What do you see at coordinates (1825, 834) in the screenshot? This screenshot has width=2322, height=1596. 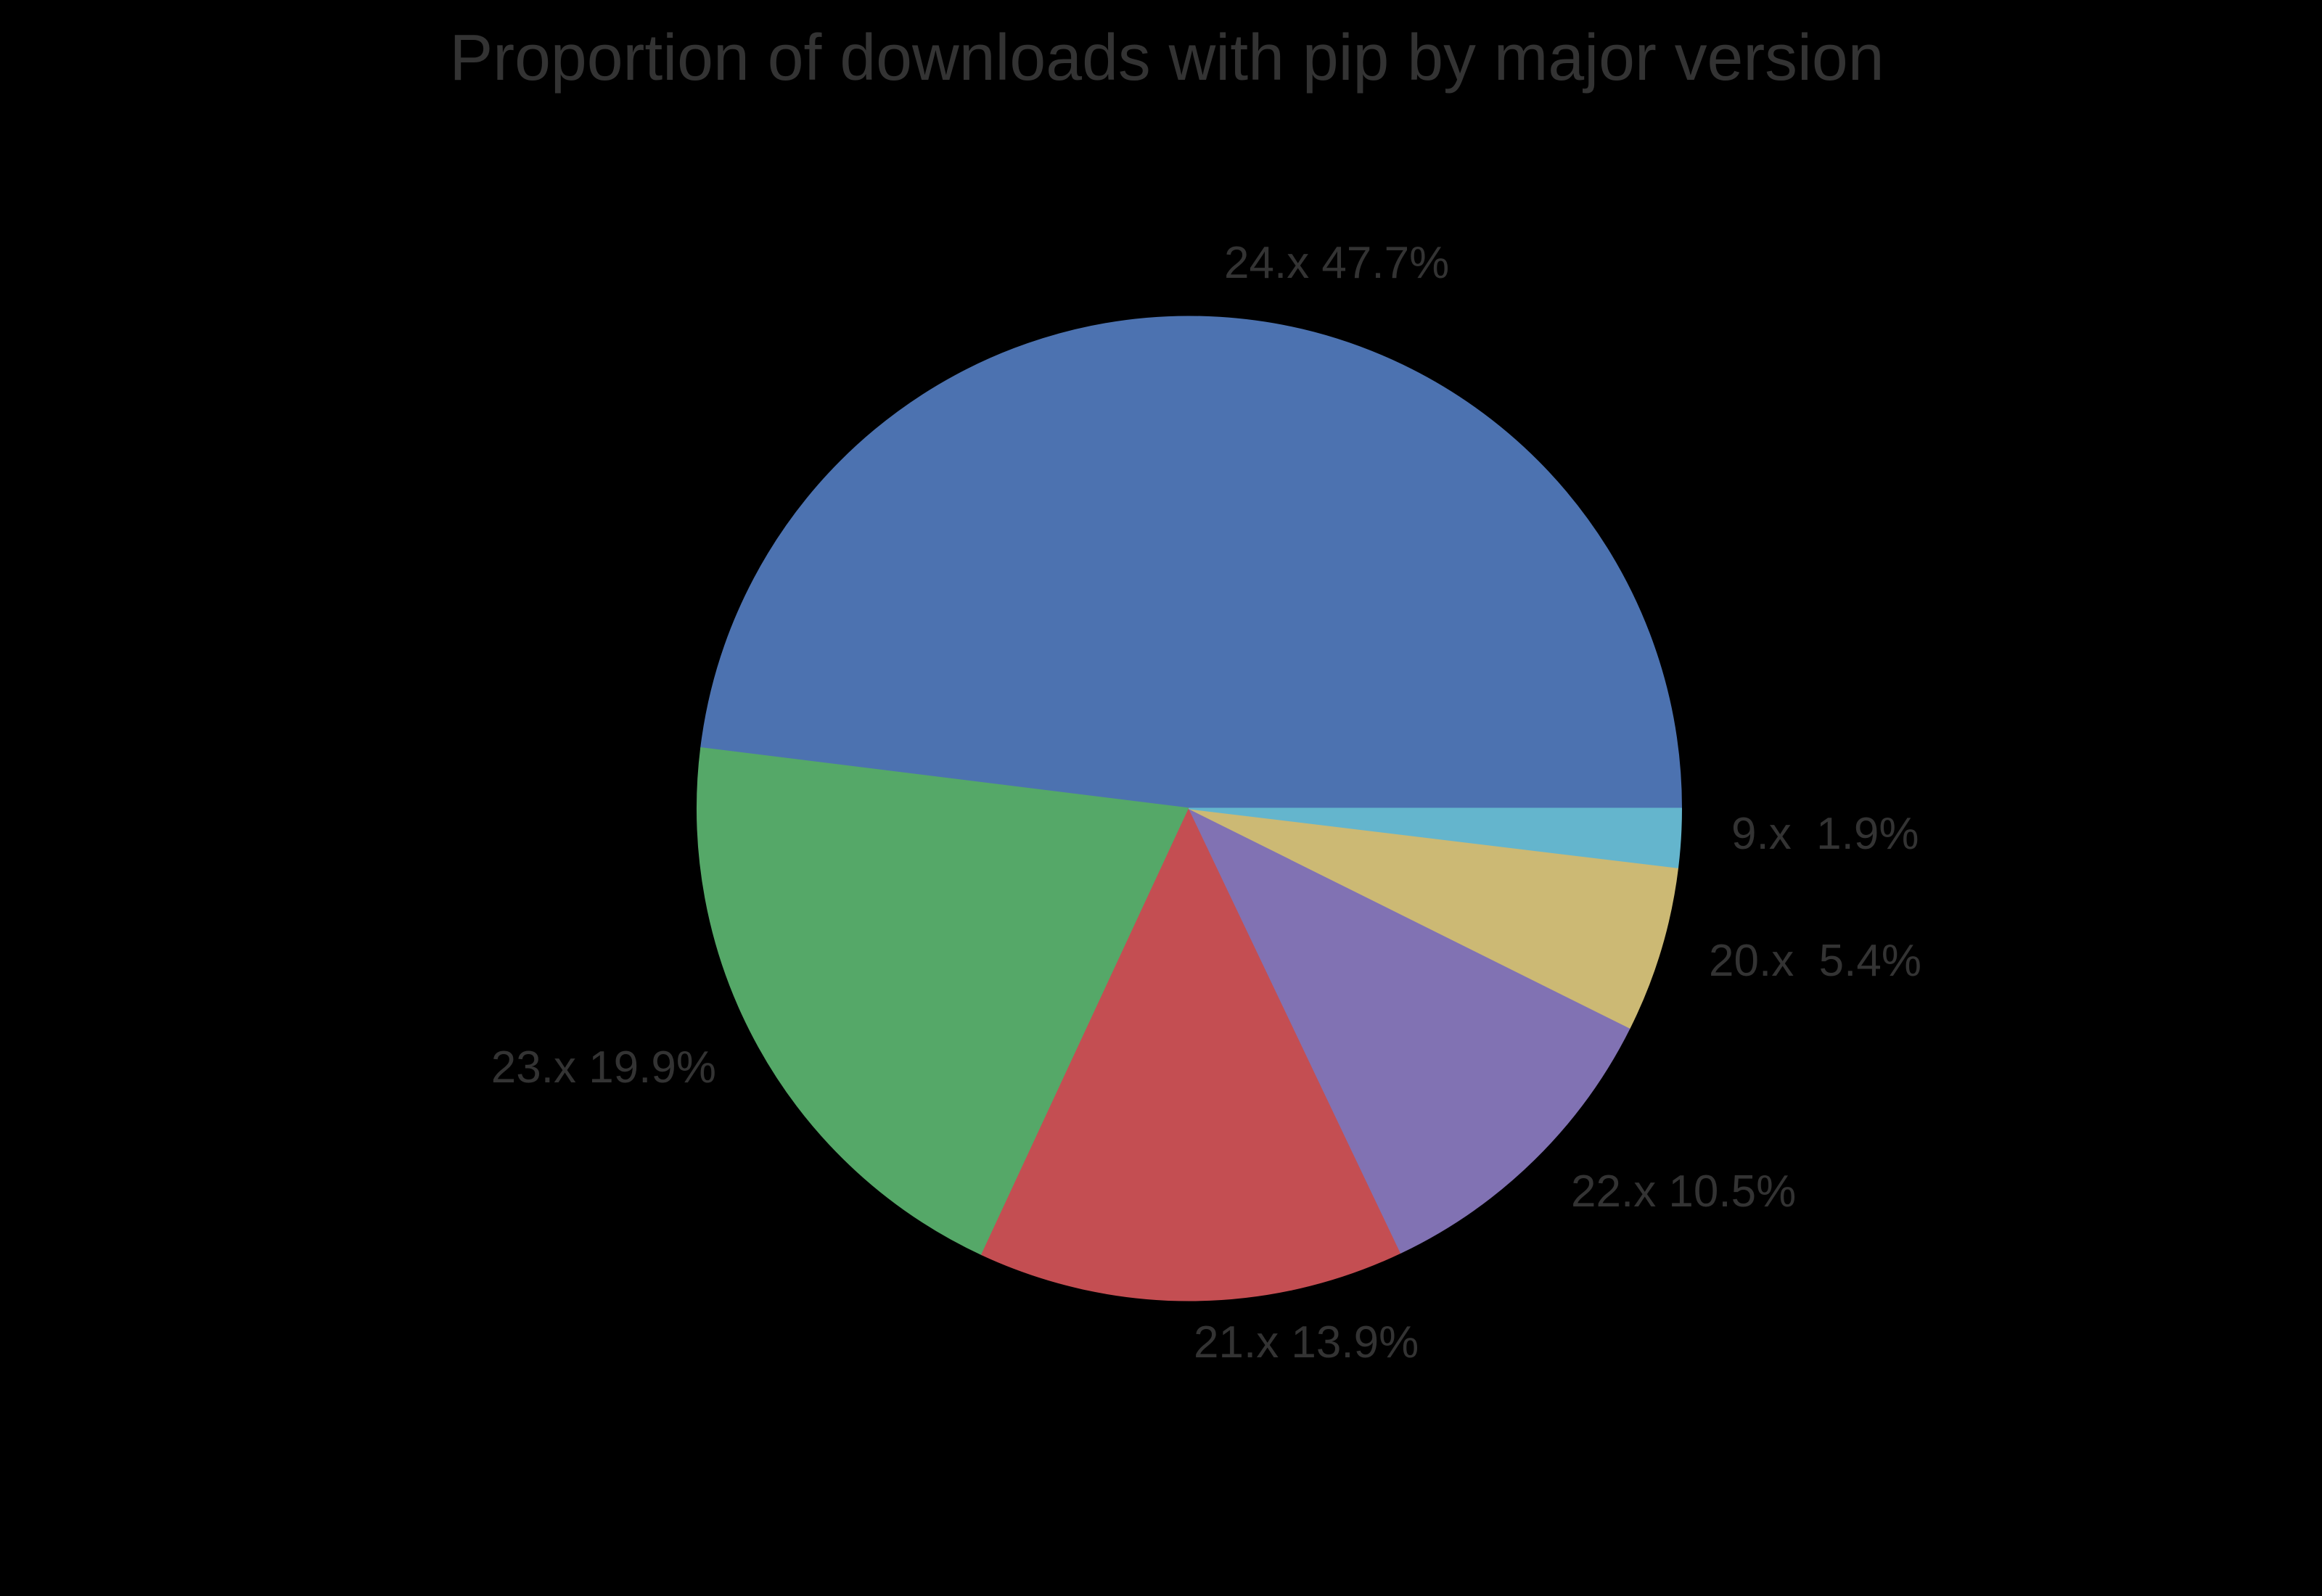 I see `svg-text: 9.x 1.9%` at bounding box center [1825, 834].